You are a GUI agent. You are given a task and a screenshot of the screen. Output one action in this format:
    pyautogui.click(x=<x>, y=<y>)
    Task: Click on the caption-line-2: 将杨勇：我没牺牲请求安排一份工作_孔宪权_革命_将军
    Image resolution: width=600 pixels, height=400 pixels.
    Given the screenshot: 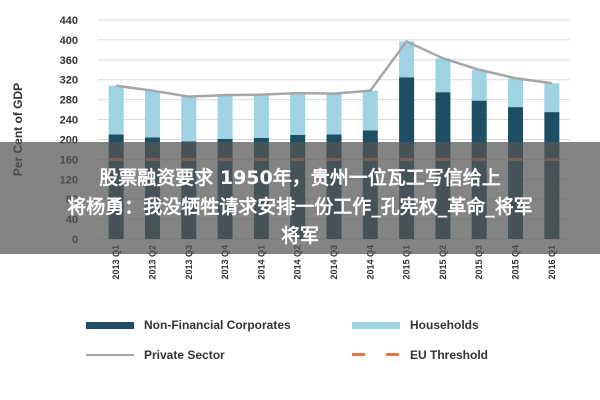 What is the action you would take?
    pyautogui.click(x=300, y=207)
    